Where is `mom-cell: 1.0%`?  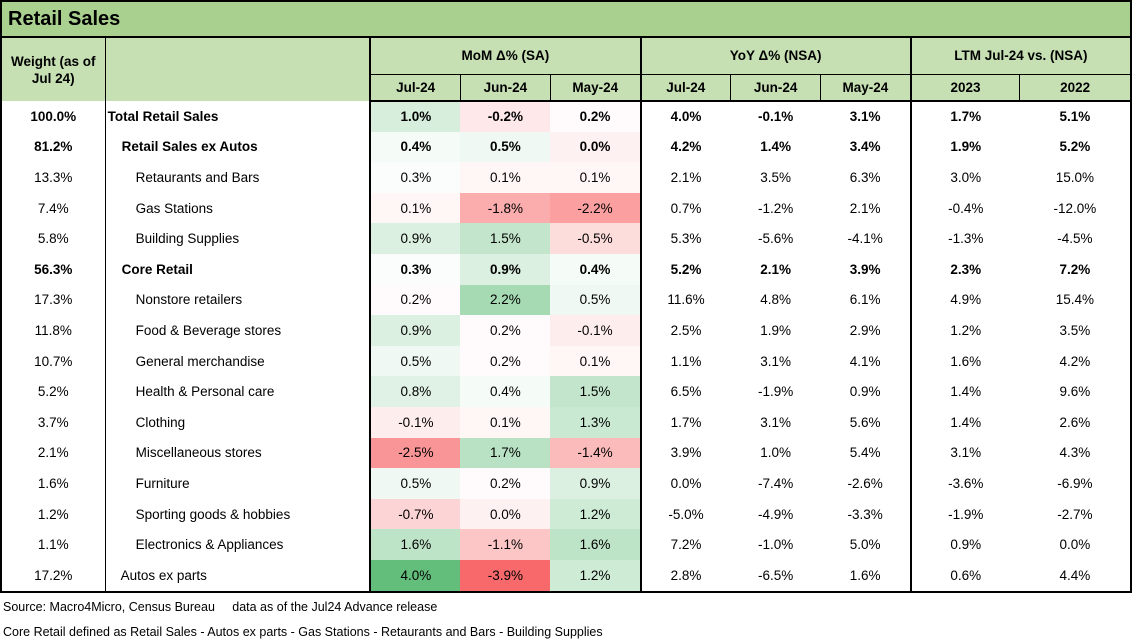
mom-cell: 1.0% is located at coordinates (415, 116).